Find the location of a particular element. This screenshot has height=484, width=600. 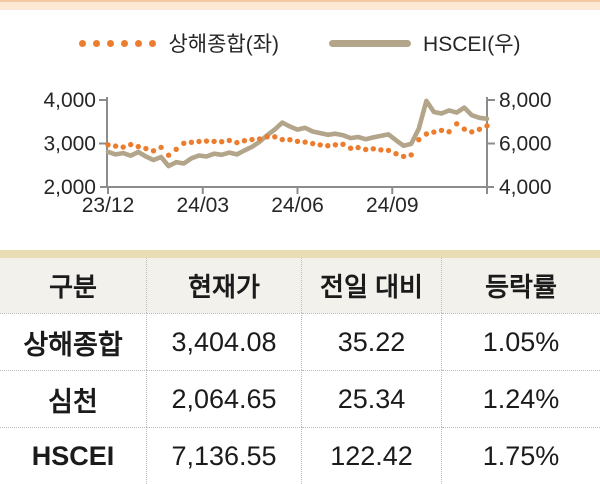

legend-label-shanghai: 상해종합(좌) is located at coordinates (224, 44).